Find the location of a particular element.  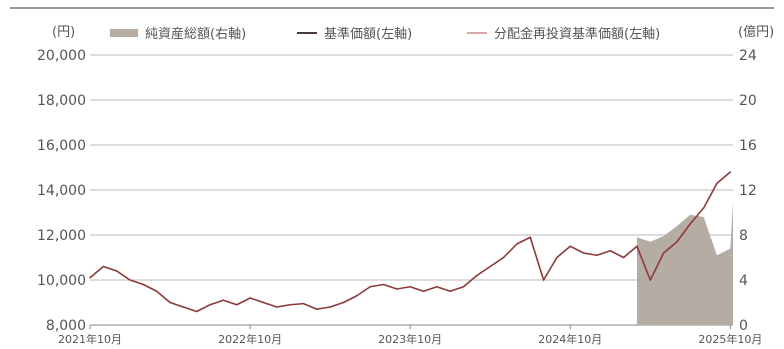

net-assets-area-fill is located at coordinates (684, 263).